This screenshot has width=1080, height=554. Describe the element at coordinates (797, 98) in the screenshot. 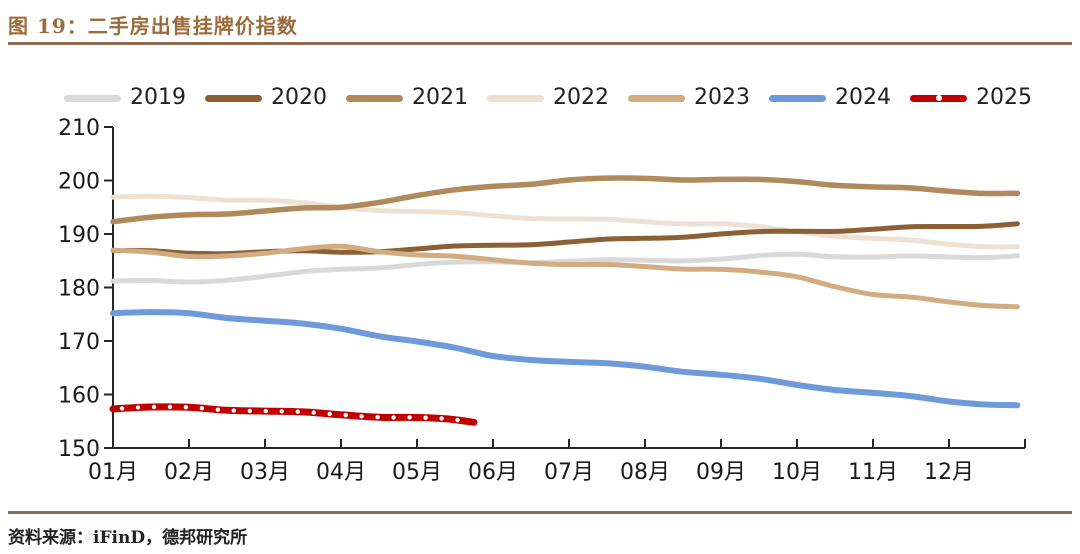

I see `legend-swatch-2024` at that location.